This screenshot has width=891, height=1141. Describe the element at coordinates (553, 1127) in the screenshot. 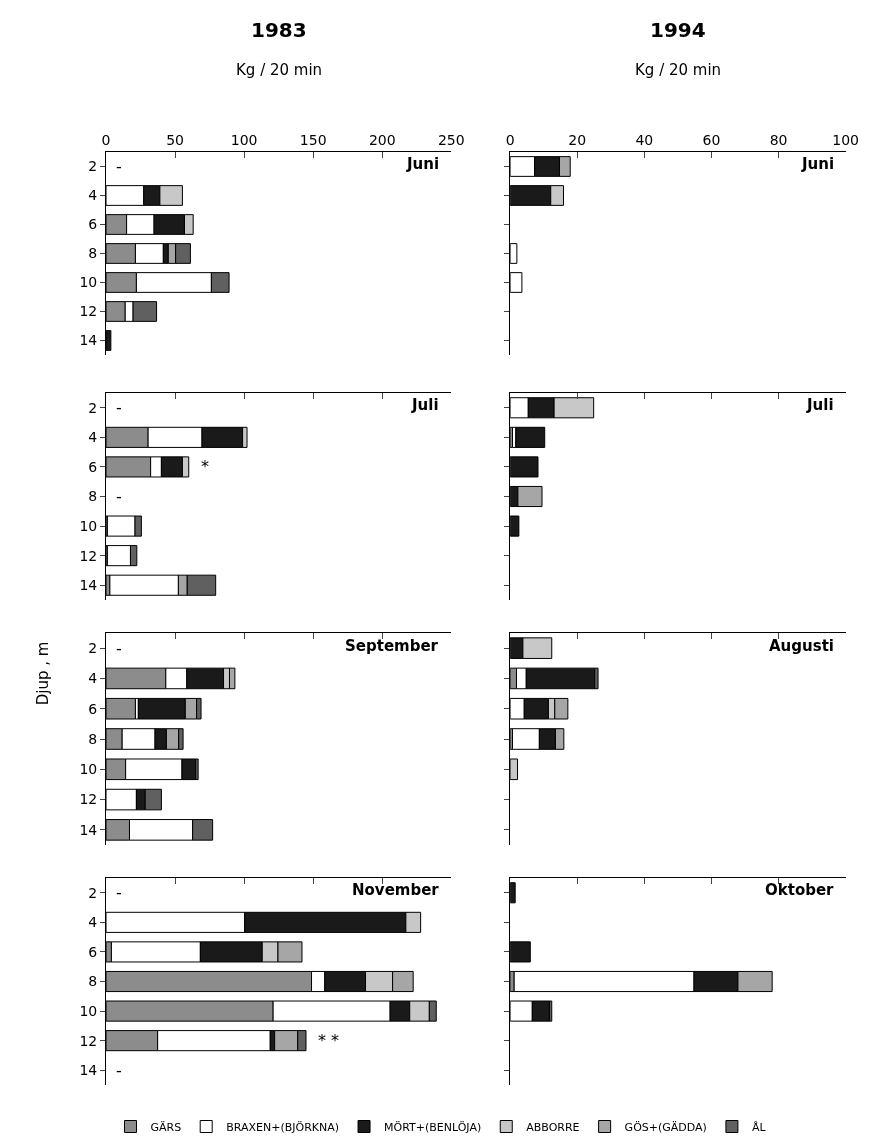

I see `legend-label: ABBORRE` at that location.